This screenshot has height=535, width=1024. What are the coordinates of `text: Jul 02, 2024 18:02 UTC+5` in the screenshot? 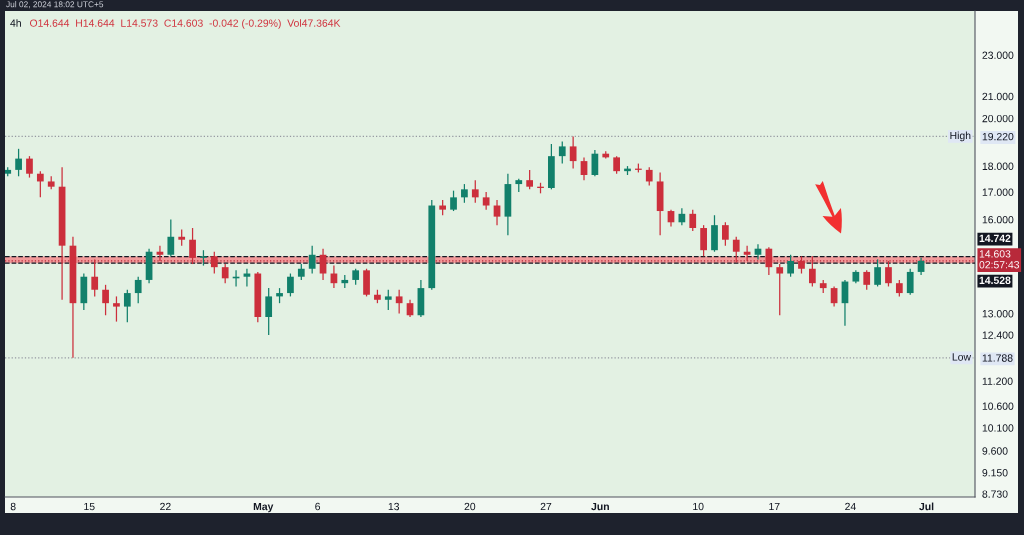 It's located at (55, 5).